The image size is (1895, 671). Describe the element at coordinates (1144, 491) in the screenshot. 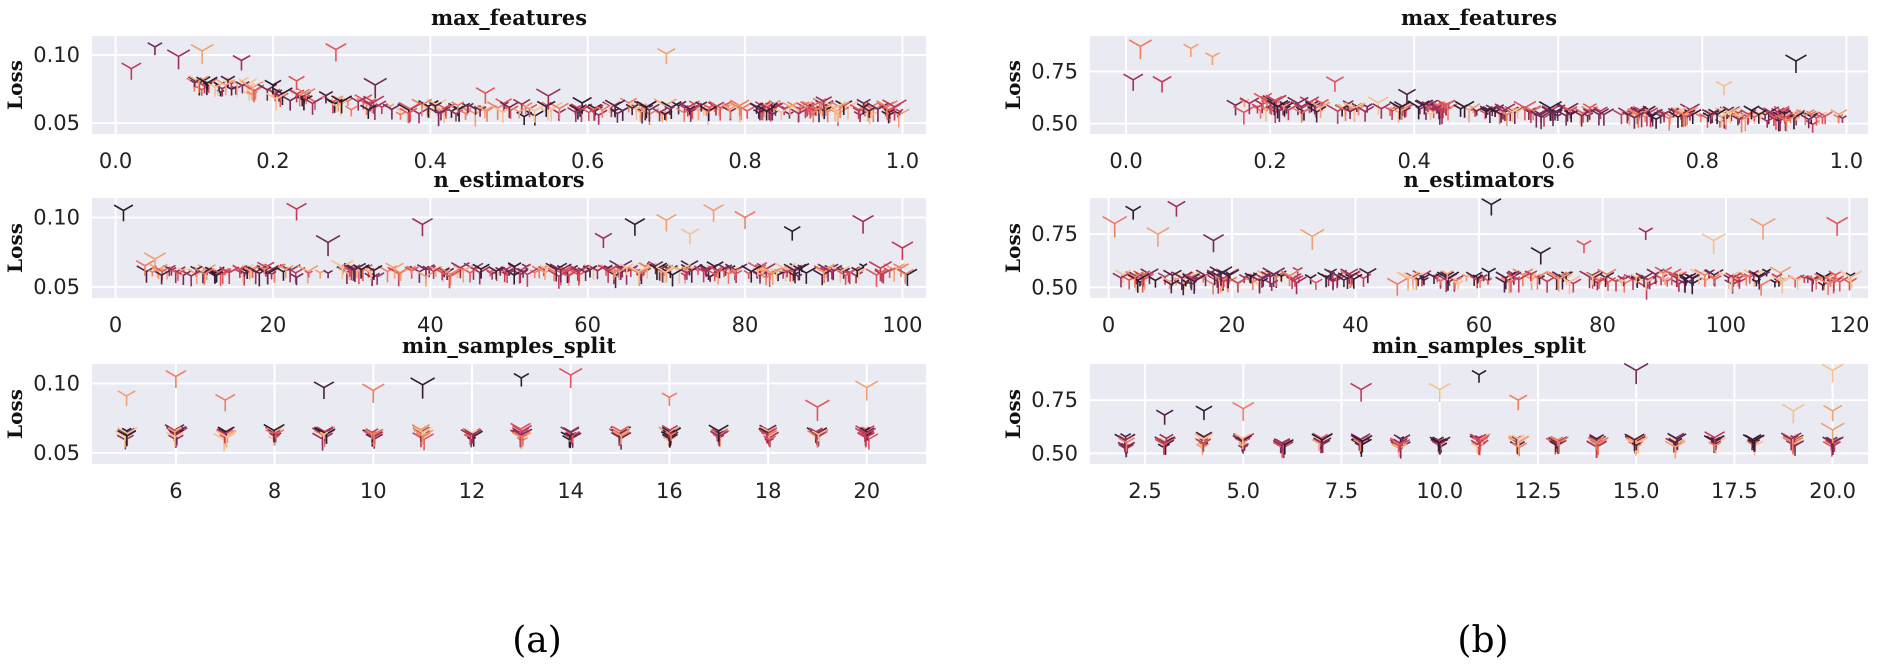

I see `x-tick-label: 2.5` at that location.